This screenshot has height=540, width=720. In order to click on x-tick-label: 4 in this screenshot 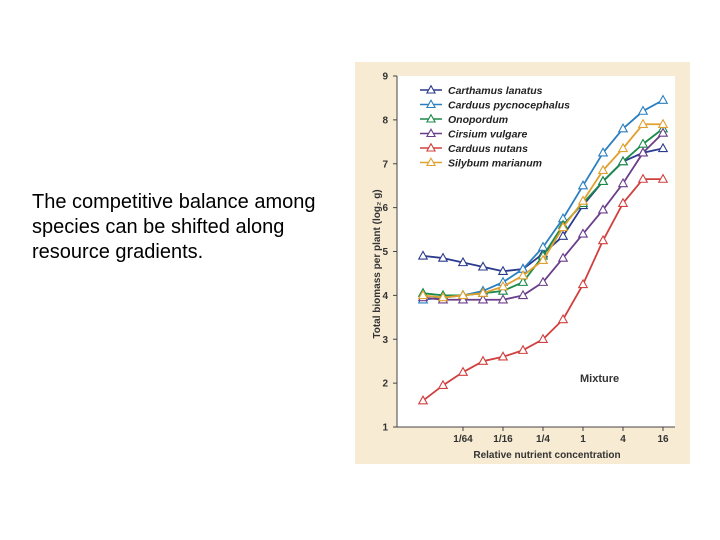, I will do `click(623, 439)`.